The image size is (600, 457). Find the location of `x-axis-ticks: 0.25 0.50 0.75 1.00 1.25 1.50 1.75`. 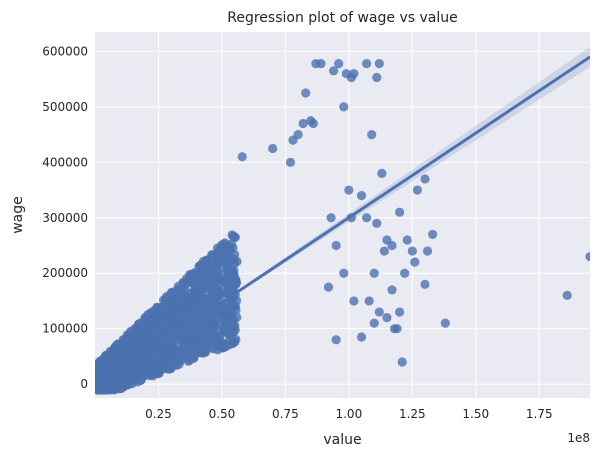

x-axis-ticks: 0.25 0.50 0.75 1.00 1.25 1.50 1.75 is located at coordinates (348, 414).